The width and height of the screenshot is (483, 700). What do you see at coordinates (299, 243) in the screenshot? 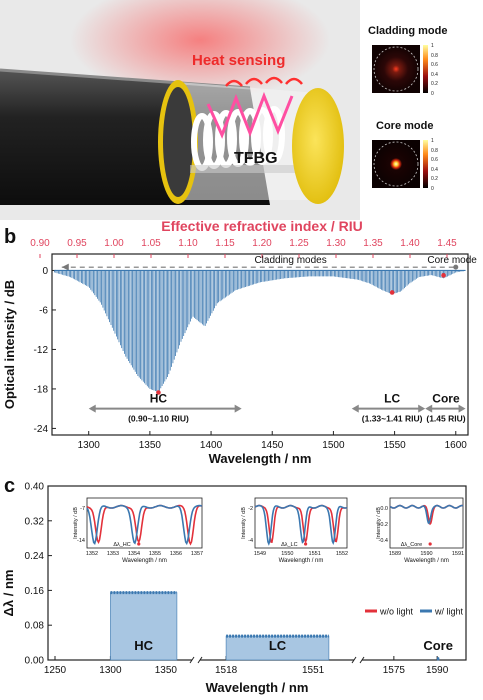
I see `top-tick-label: 1.25` at bounding box center [299, 243].